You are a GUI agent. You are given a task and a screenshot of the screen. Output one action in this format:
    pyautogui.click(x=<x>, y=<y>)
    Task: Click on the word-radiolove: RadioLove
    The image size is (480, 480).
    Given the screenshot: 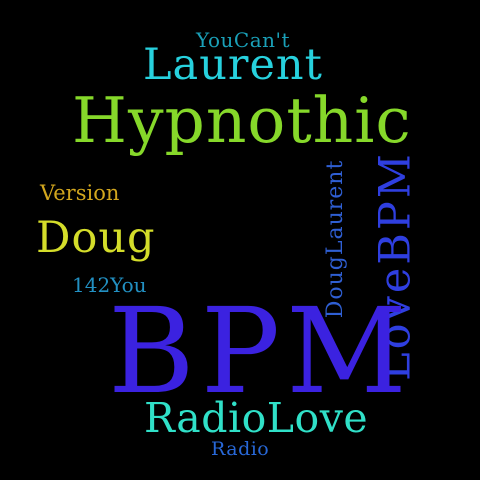 What is the action you would take?
    pyautogui.click(x=256, y=418)
    